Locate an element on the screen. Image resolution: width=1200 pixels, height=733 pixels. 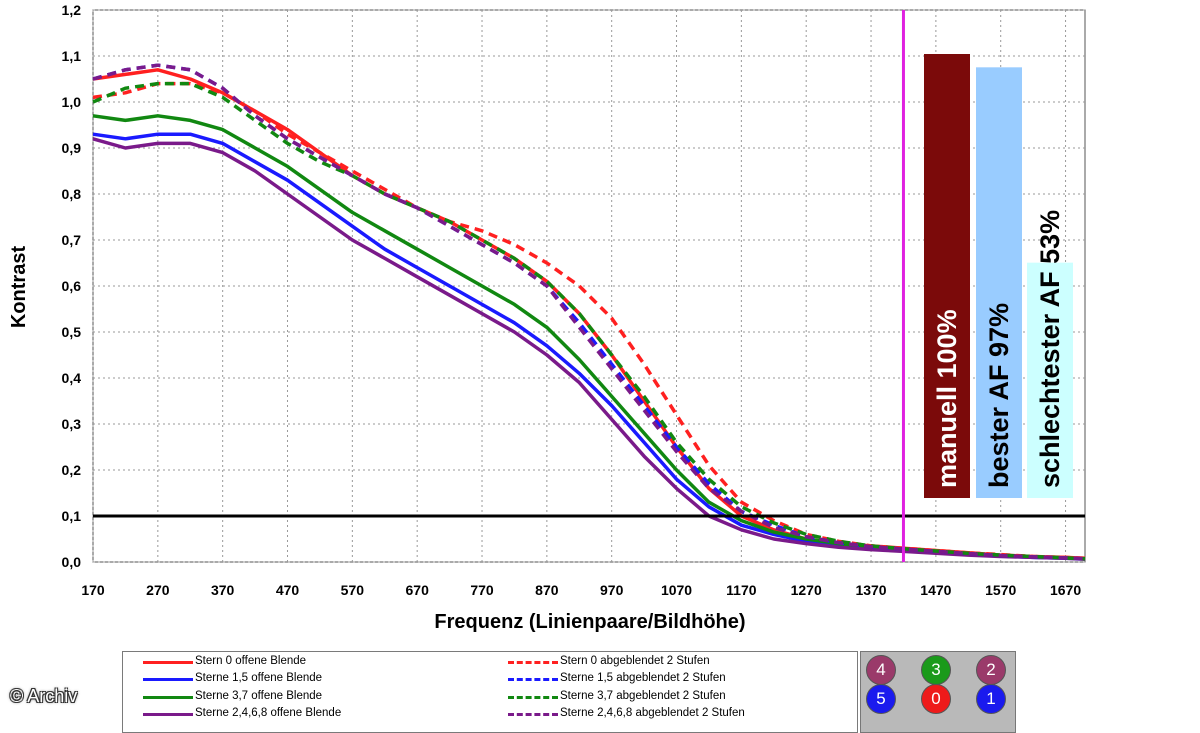
x-tick-label: 1470 is located at coordinates (935, 590).